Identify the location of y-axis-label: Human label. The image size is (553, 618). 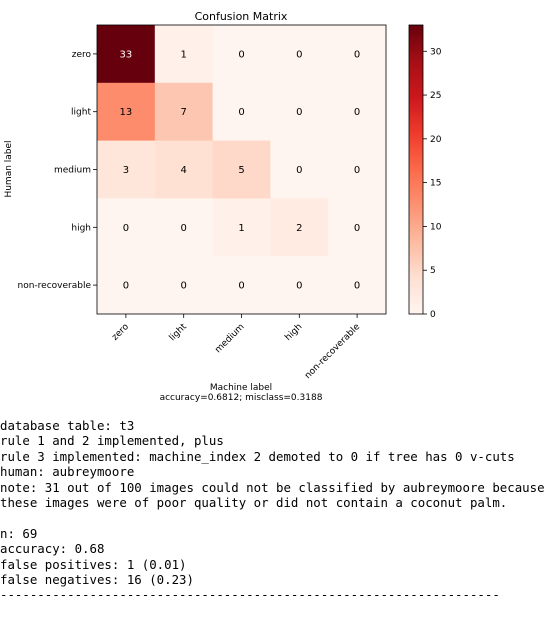
(9, 168).